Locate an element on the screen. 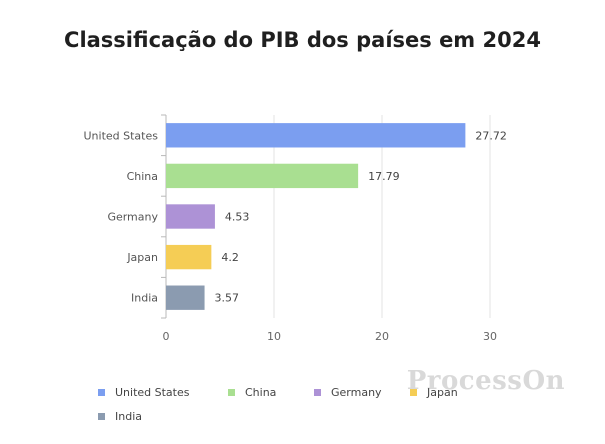 The width and height of the screenshot is (605, 444). legend-item: China is located at coordinates (252, 392).